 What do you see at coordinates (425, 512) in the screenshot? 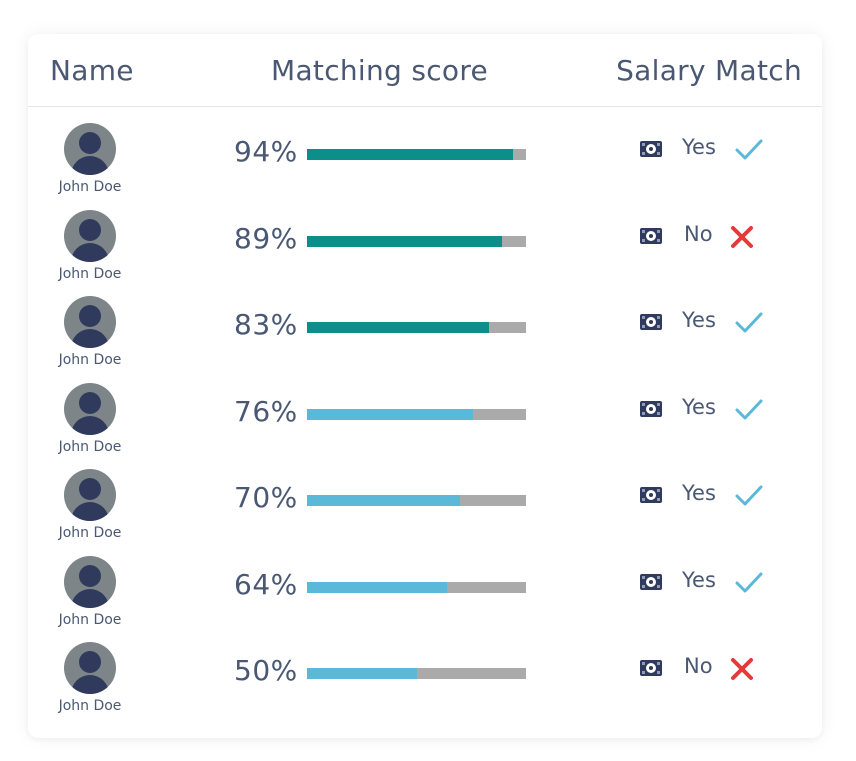
I see `table-row: John Doe 70% Yes` at bounding box center [425, 512].